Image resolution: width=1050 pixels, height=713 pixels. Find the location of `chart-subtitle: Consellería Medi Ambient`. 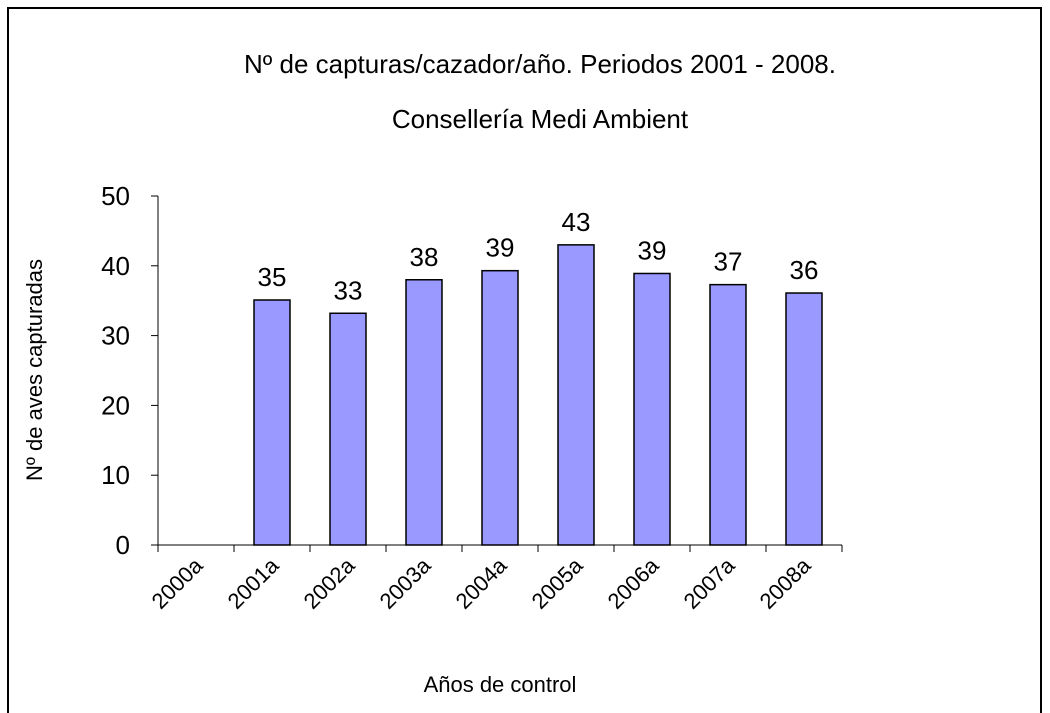

chart-subtitle: Consellería Medi Ambient is located at coordinates (540, 119).